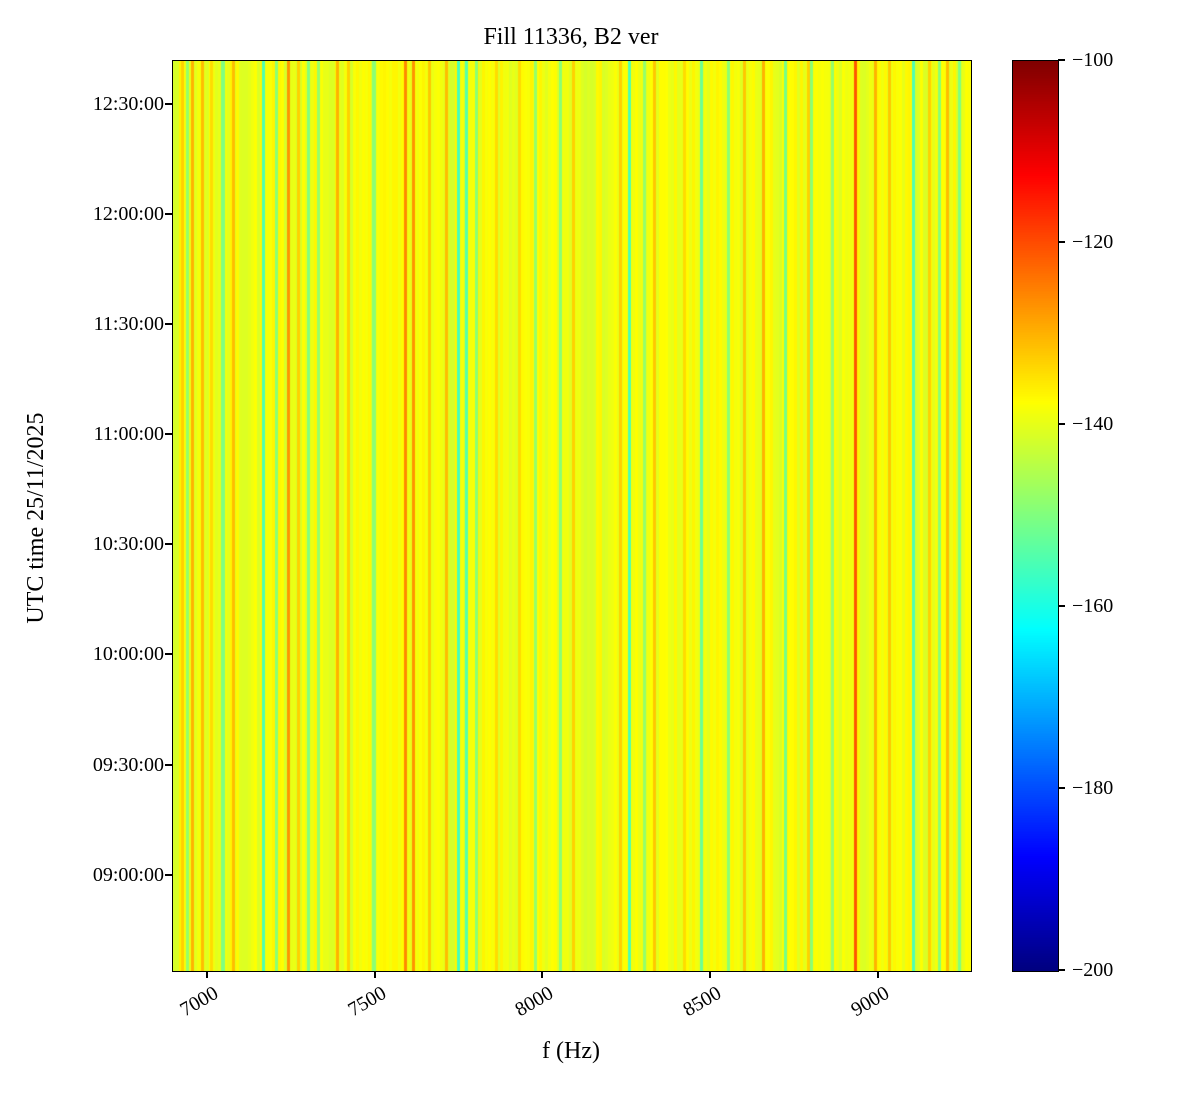 The width and height of the screenshot is (1200, 1100). What do you see at coordinates (128, 214) in the screenshot?
I see `y-tick-label: 12:00:00` at bounding box center [128, 214].